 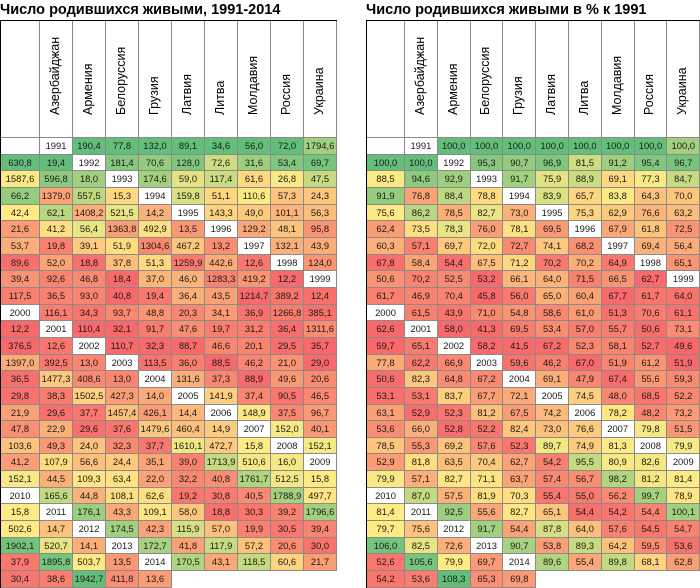 What do you see at coordinates (320, 513) in the screenshot?
I see `value-cell: 1796,6` at bounding box center [320, 513].